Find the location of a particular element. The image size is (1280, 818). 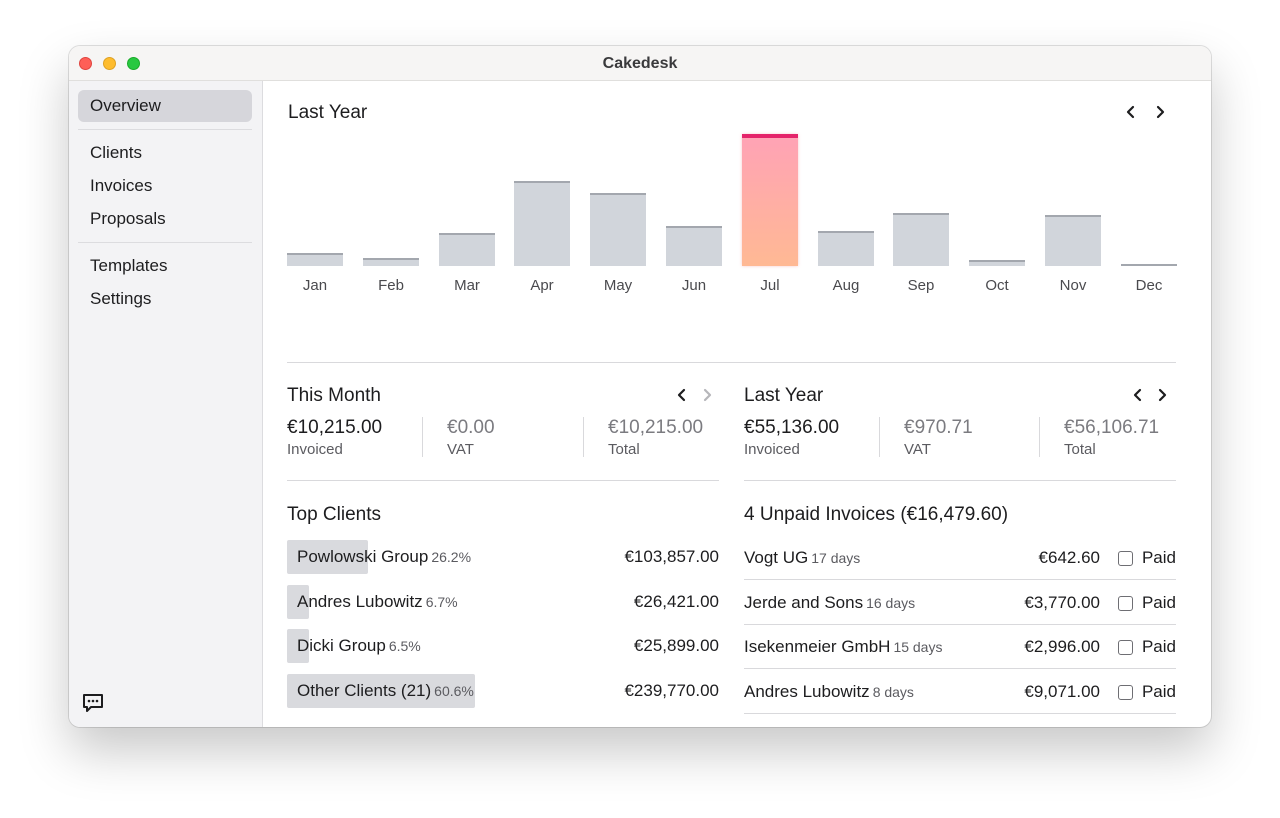

chart-bar-oct is located at coordinates (997, 263).